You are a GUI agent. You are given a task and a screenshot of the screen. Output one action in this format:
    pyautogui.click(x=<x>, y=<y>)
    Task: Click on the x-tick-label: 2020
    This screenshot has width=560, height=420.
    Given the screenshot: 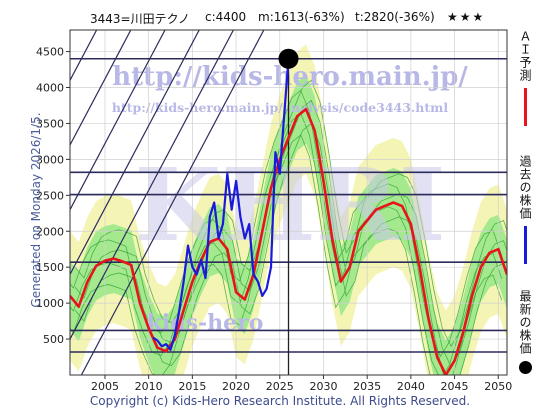 What is the action you would take?
    pyautogui.click(x=236, y=386)
    